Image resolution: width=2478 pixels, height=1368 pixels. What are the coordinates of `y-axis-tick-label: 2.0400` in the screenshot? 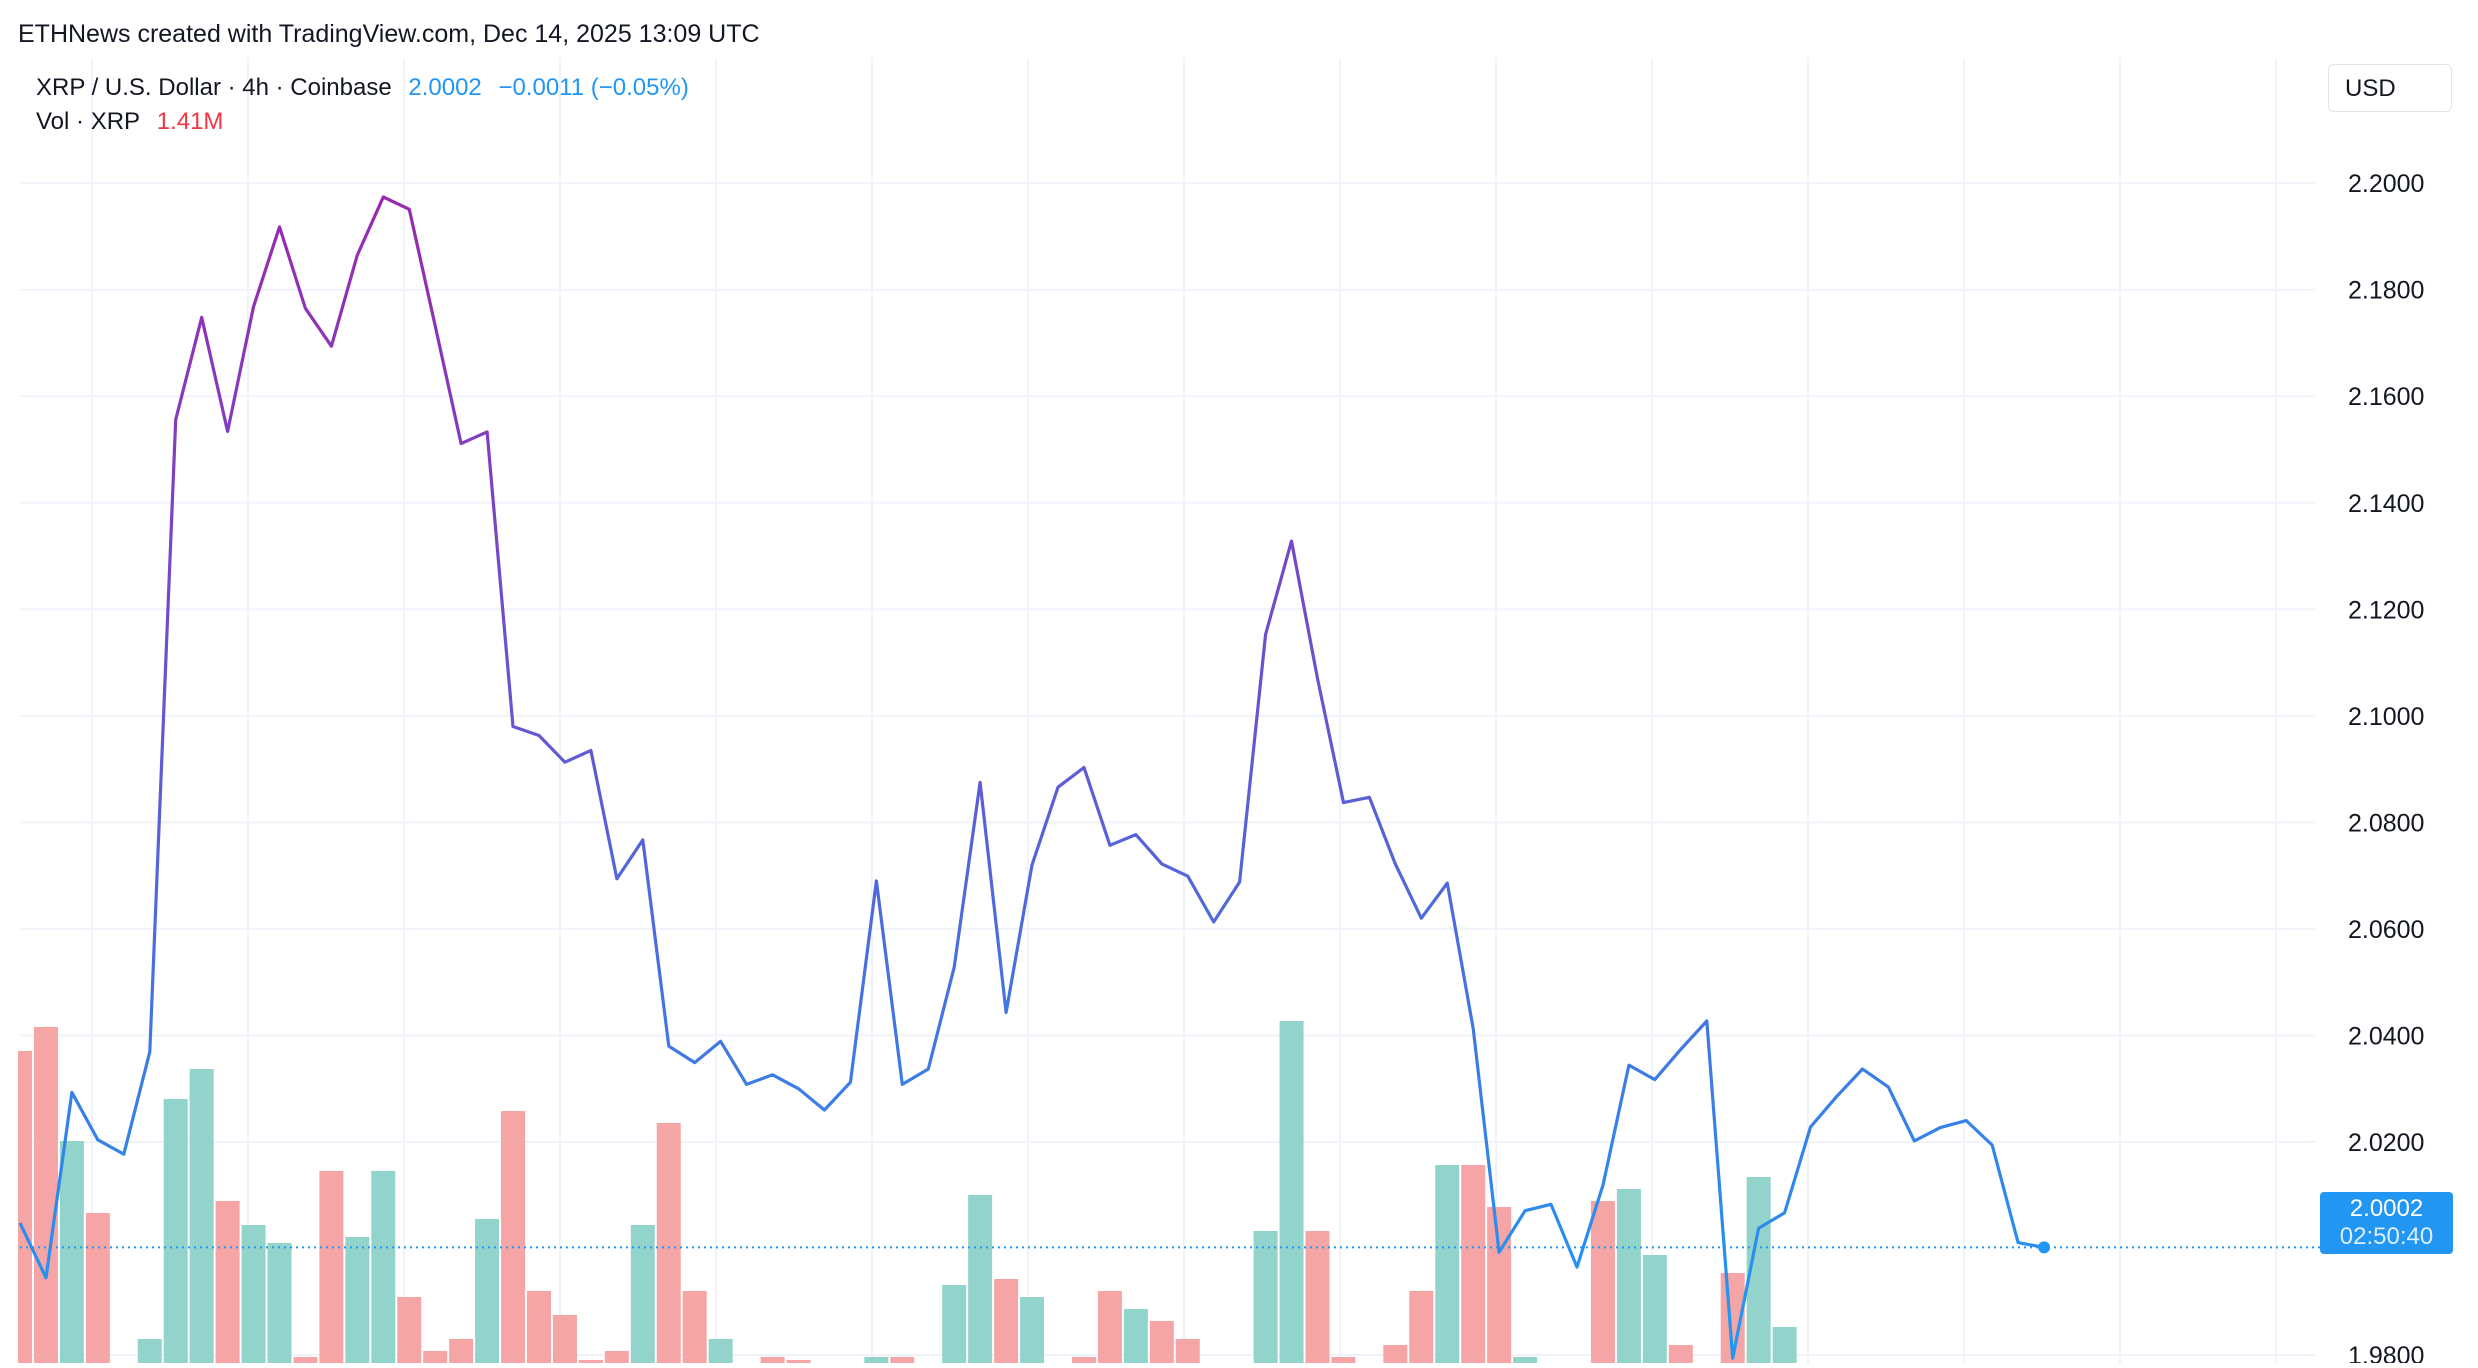 It's located at (2386, 1036).